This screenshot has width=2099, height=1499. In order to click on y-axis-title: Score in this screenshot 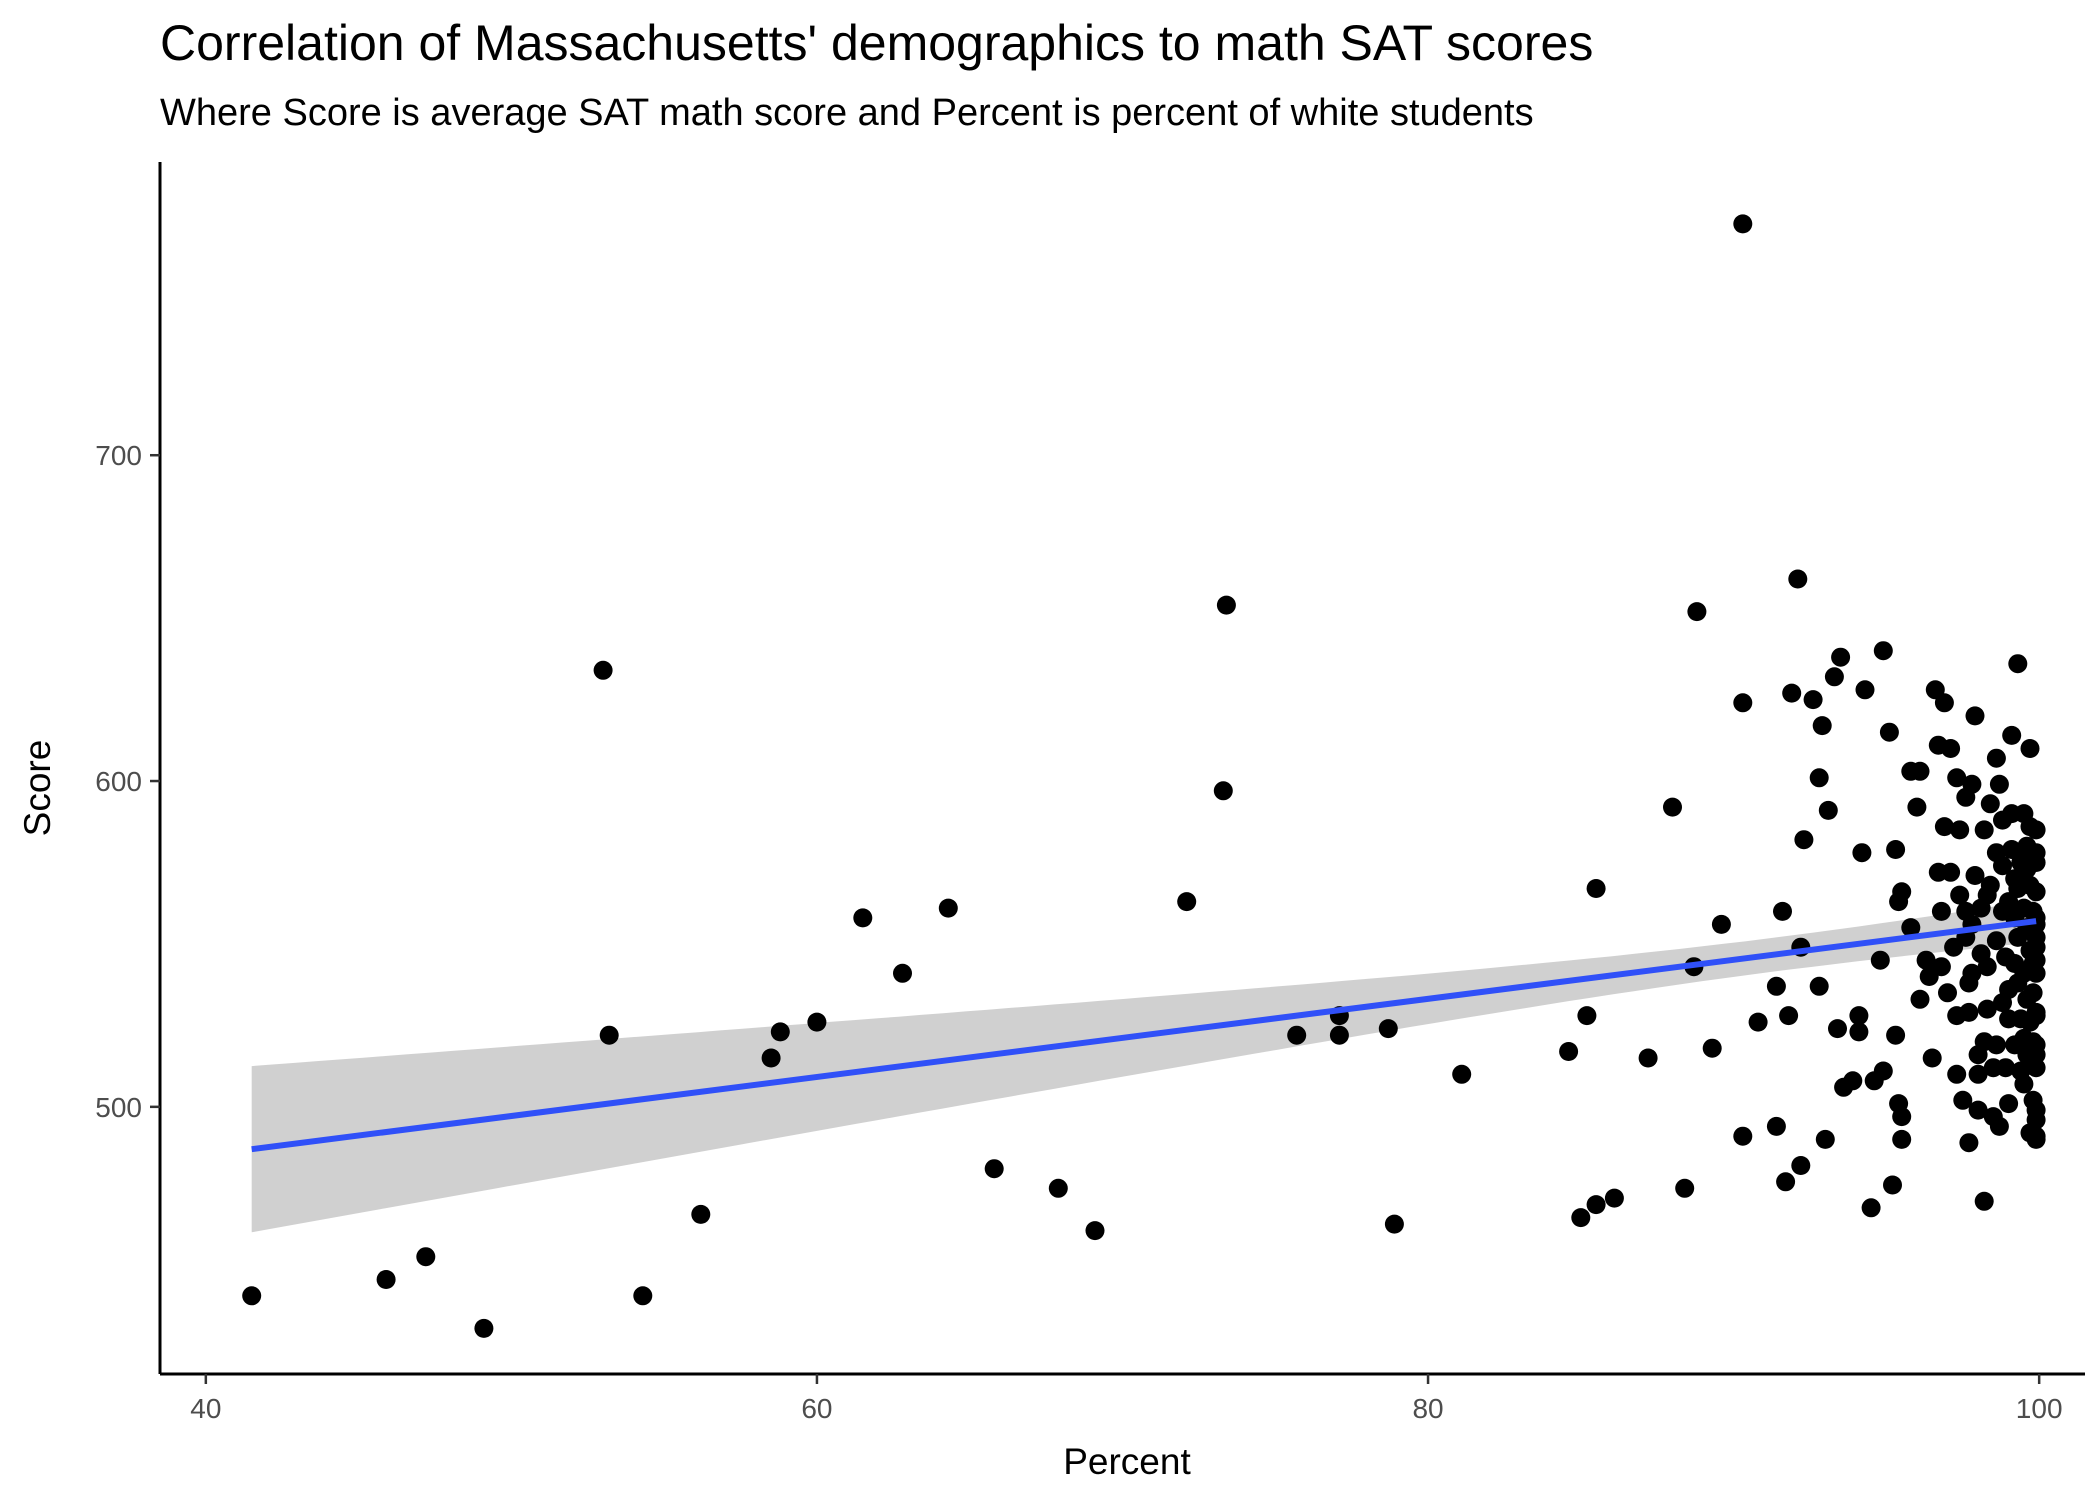, I will do `click(37, 788)`.